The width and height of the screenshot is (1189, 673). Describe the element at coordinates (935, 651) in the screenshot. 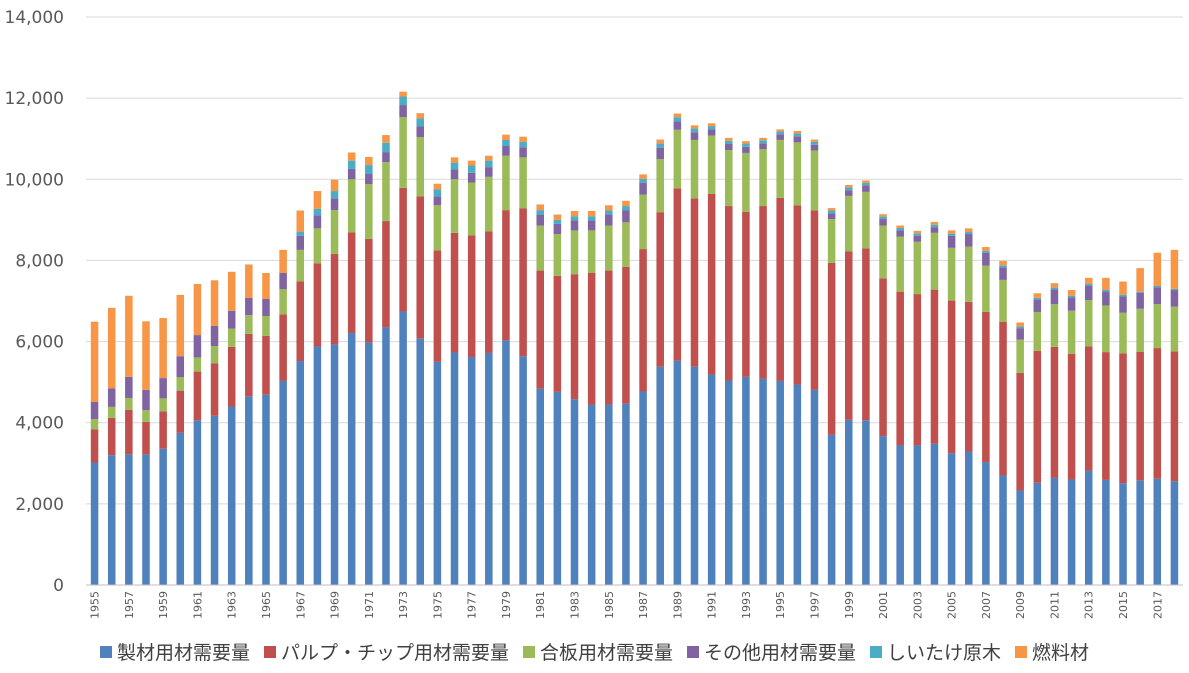

I see `legend-item: しいたけ原木` at that location.